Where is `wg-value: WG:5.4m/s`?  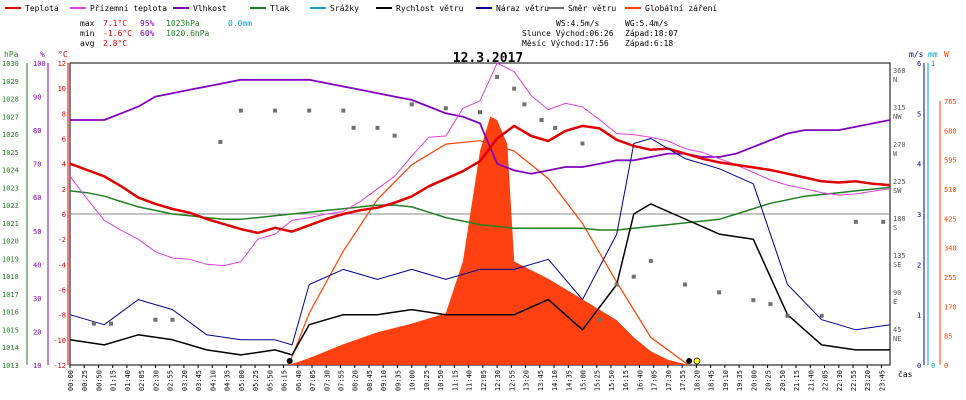 wg-value: WG:5.4m/s is located at coordinates (647, 23).